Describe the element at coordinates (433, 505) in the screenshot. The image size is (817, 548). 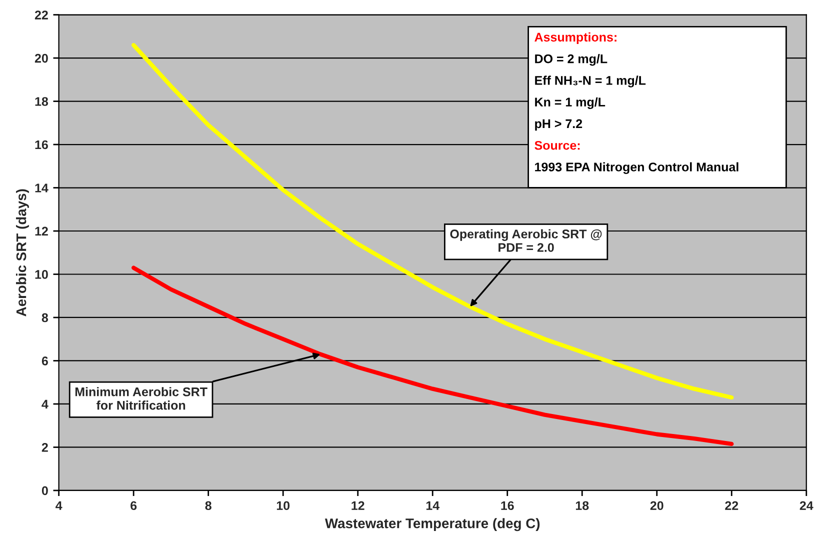
I see `x-tick-label: 14` at that location.